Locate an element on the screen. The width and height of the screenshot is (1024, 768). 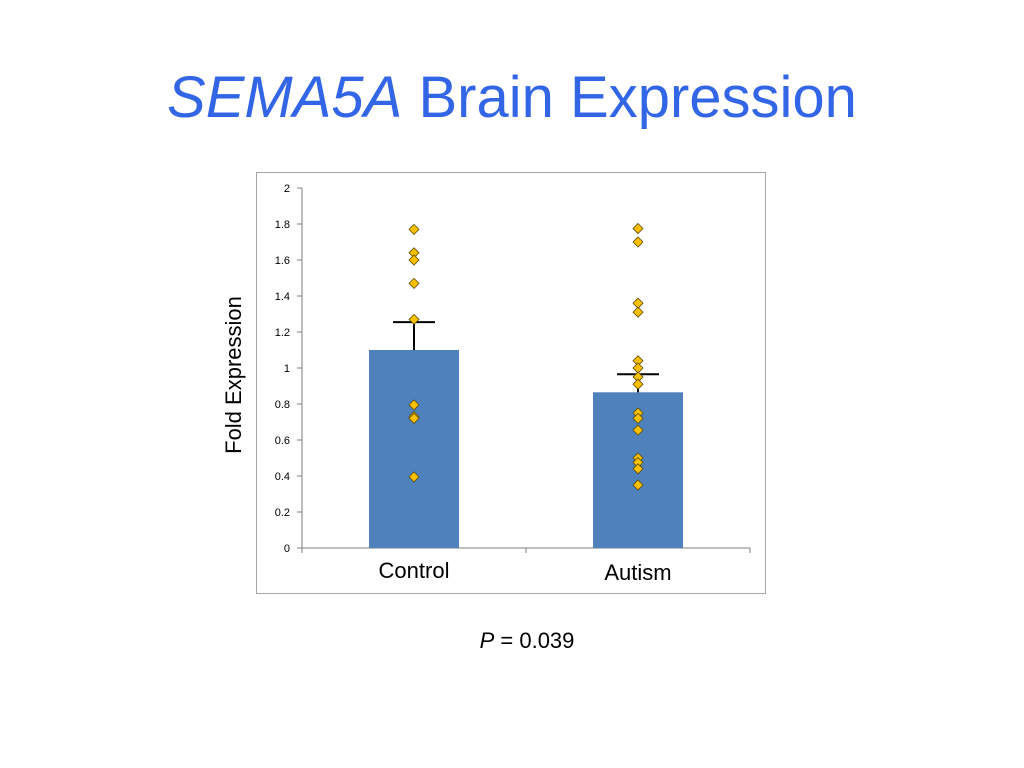
slide-title: SEMA5A Brain Expression is located at coordinates (512, 98).